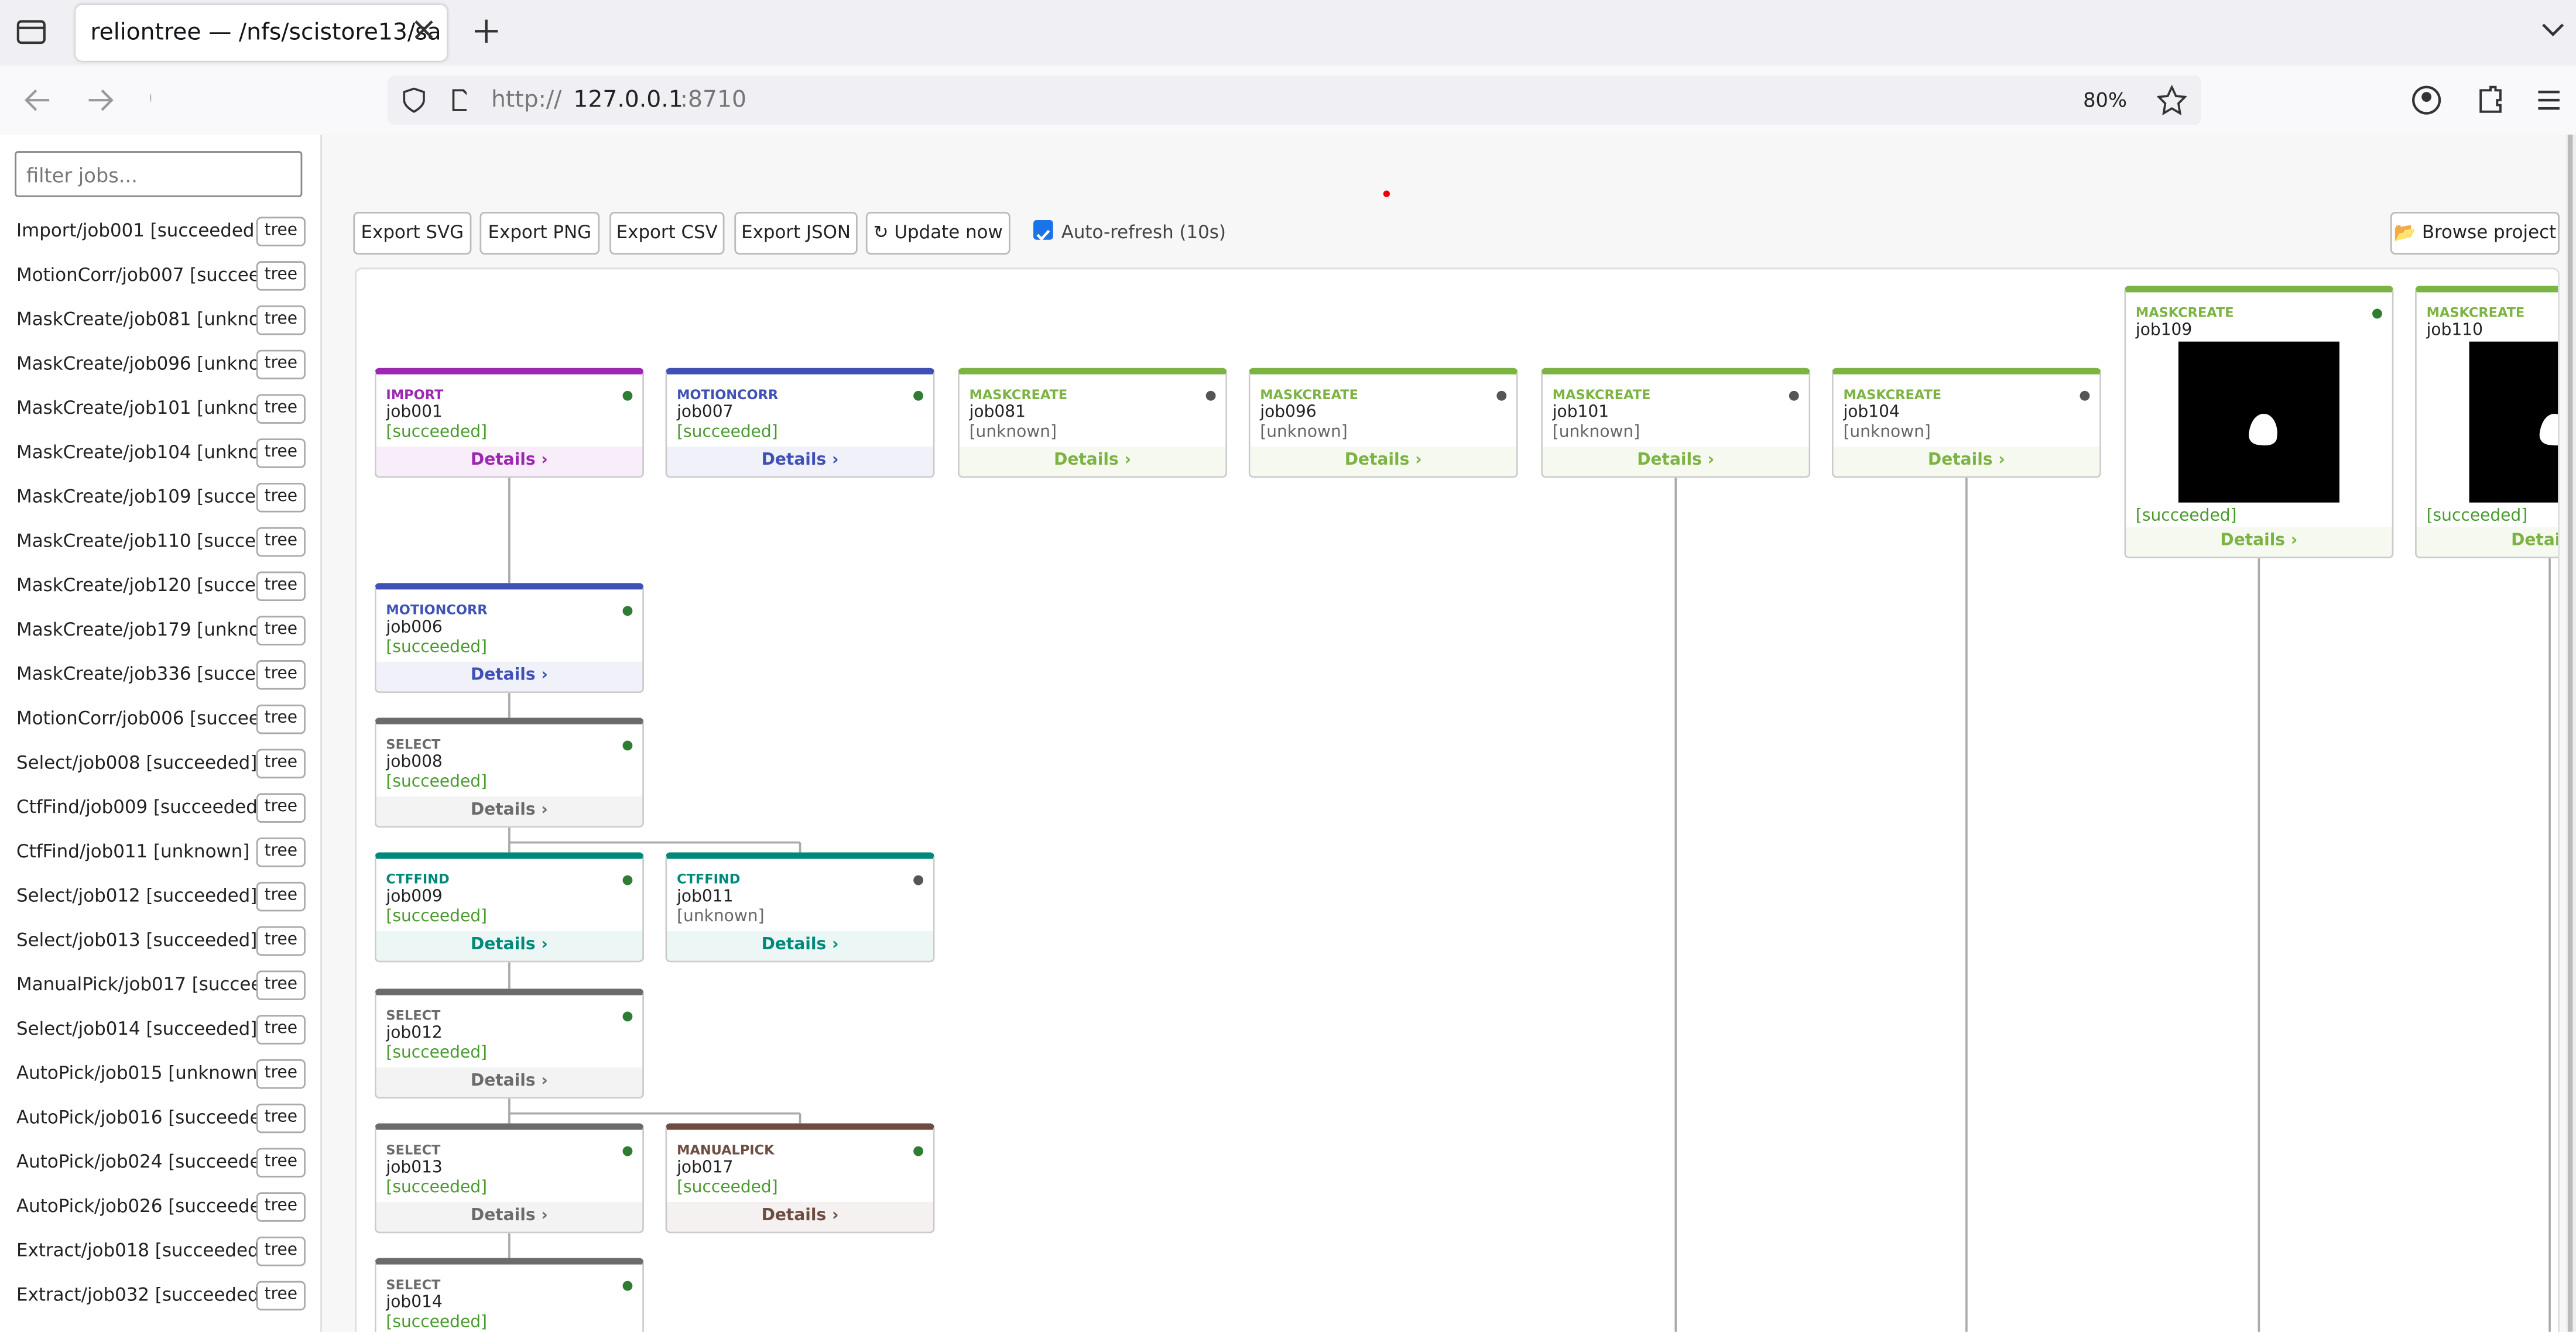  I want to click on job-status: [succeeded], so click(727, 1188).